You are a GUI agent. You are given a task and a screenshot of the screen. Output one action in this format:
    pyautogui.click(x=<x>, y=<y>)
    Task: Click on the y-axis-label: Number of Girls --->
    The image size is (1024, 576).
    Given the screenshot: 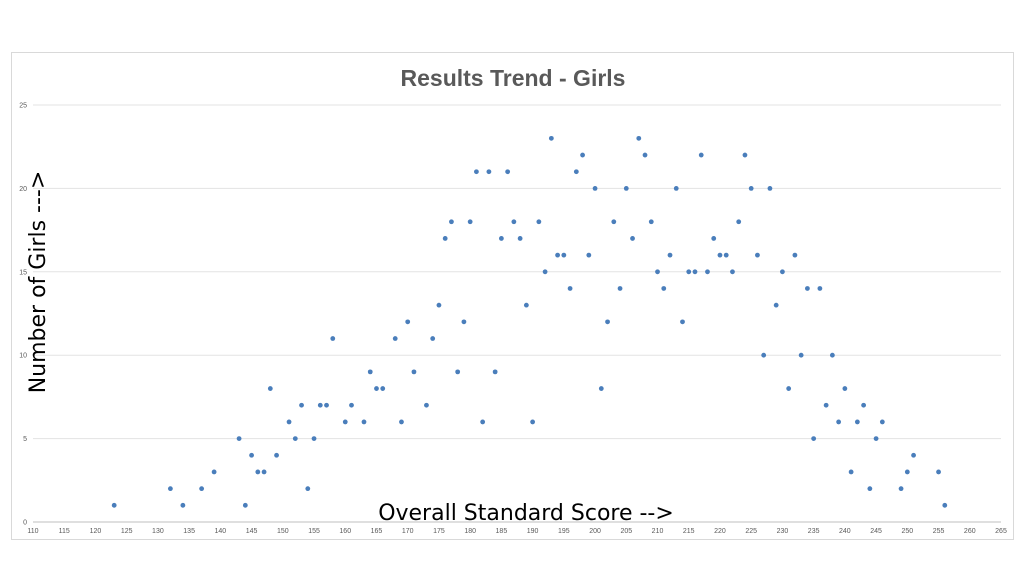 What is the action you would take?
    pyautogui.click(x=38, y=282)
    